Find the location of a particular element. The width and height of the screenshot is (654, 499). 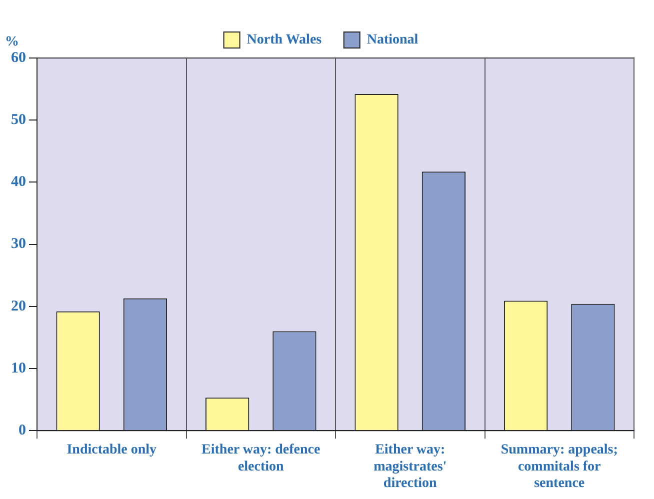

y-tick-label: 20 is located at coordinates (18, 306).